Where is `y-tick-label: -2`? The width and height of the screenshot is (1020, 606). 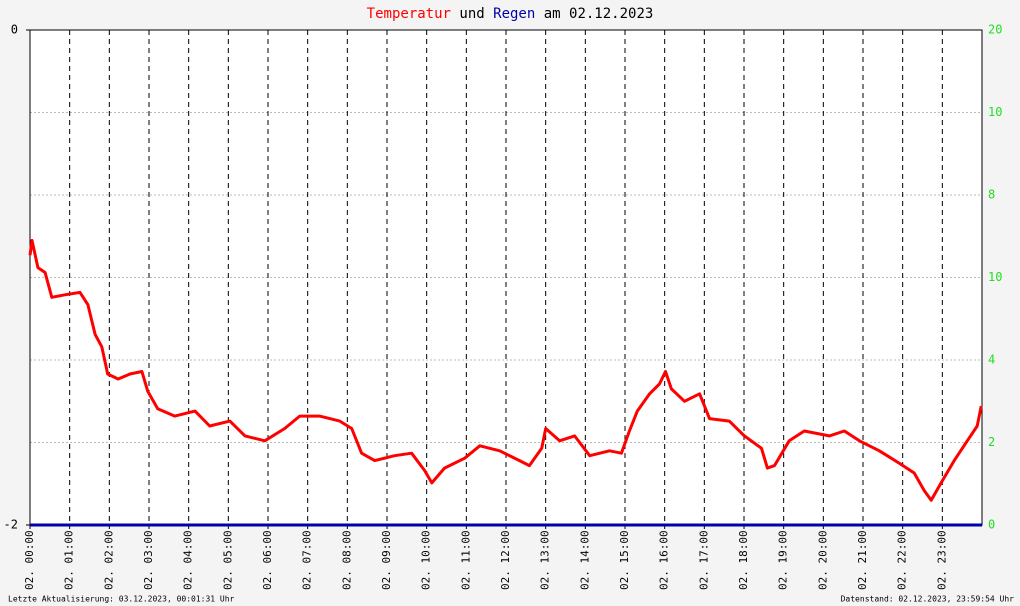 y-tick-label: -2 is located at coordinates (11, 525).